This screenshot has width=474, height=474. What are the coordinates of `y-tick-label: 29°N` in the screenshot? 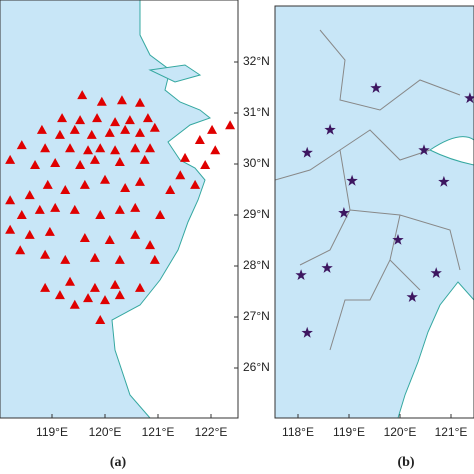 It's located at (256, 214).